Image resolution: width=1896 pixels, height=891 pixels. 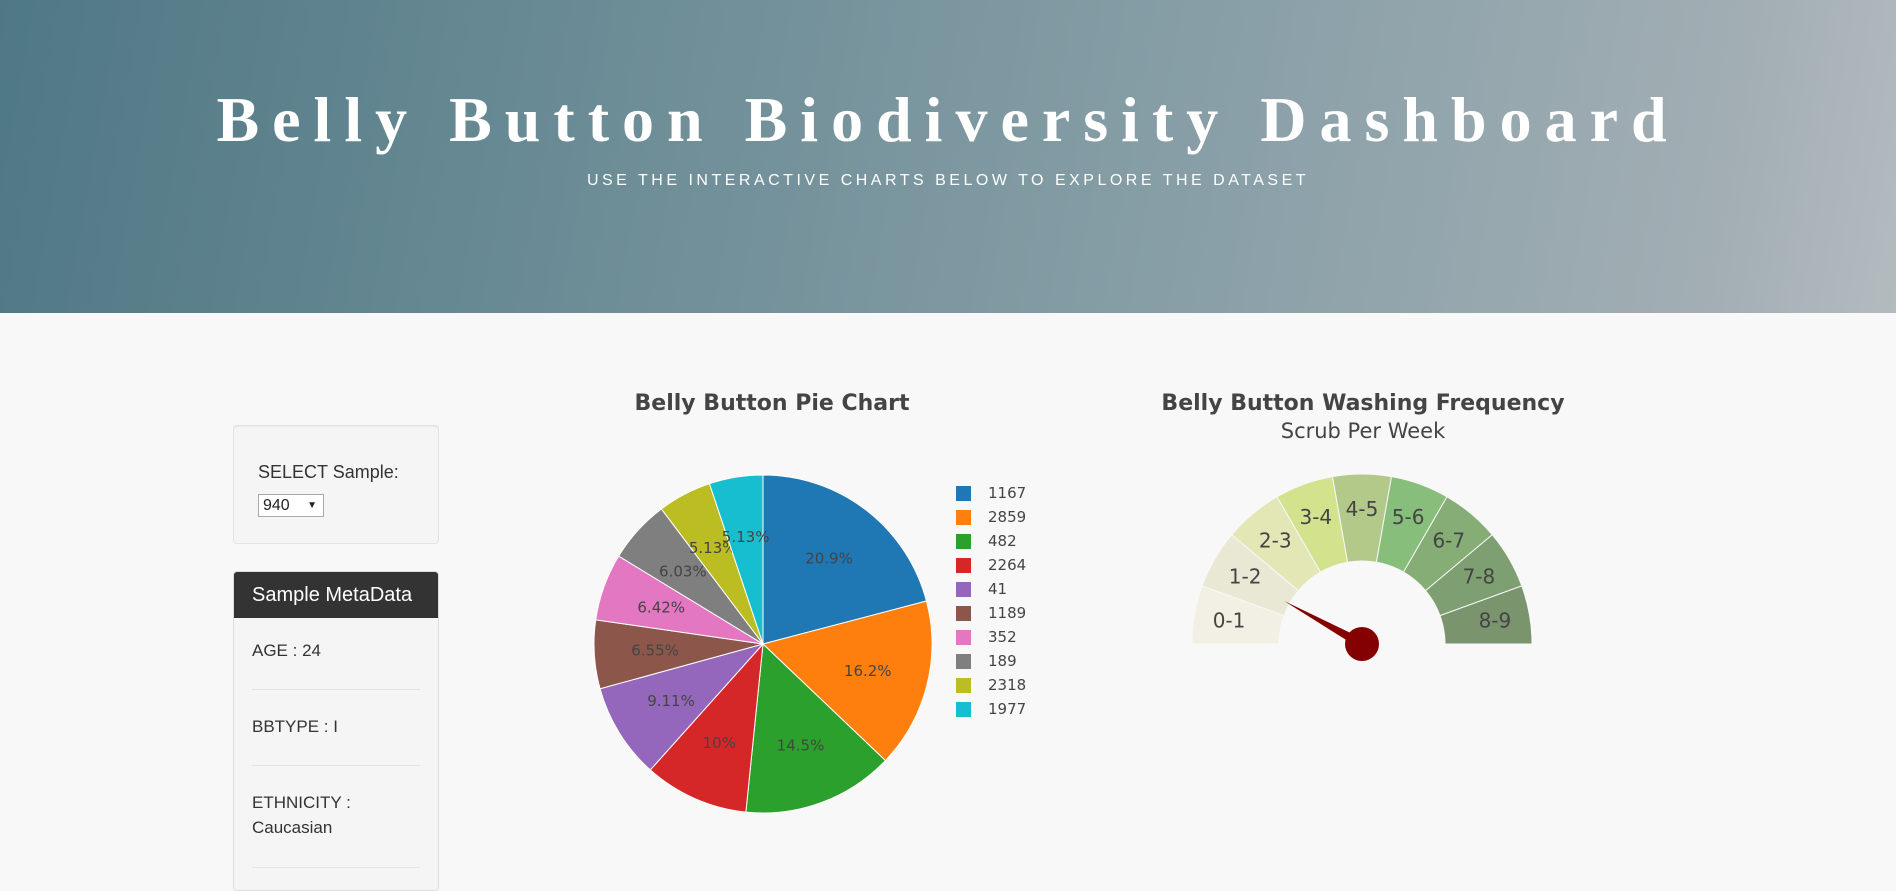 What do you see at coordinates (772, 403) in the screenshot?
I see `pie-chart-title: Belly Button Pie Chart` at bounding box center [772, 403].